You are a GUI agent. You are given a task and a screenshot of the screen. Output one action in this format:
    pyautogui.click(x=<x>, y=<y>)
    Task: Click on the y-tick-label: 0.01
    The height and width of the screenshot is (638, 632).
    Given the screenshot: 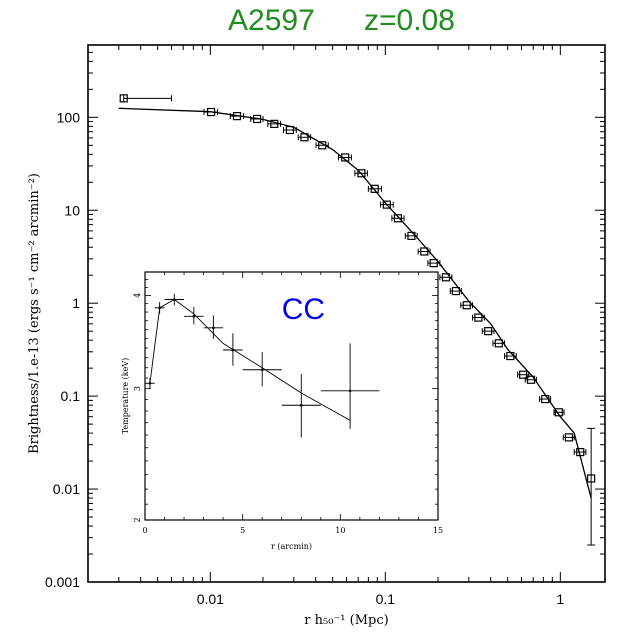 What is the action you would take?
    pyautogui.click(x=66, y=489)
    